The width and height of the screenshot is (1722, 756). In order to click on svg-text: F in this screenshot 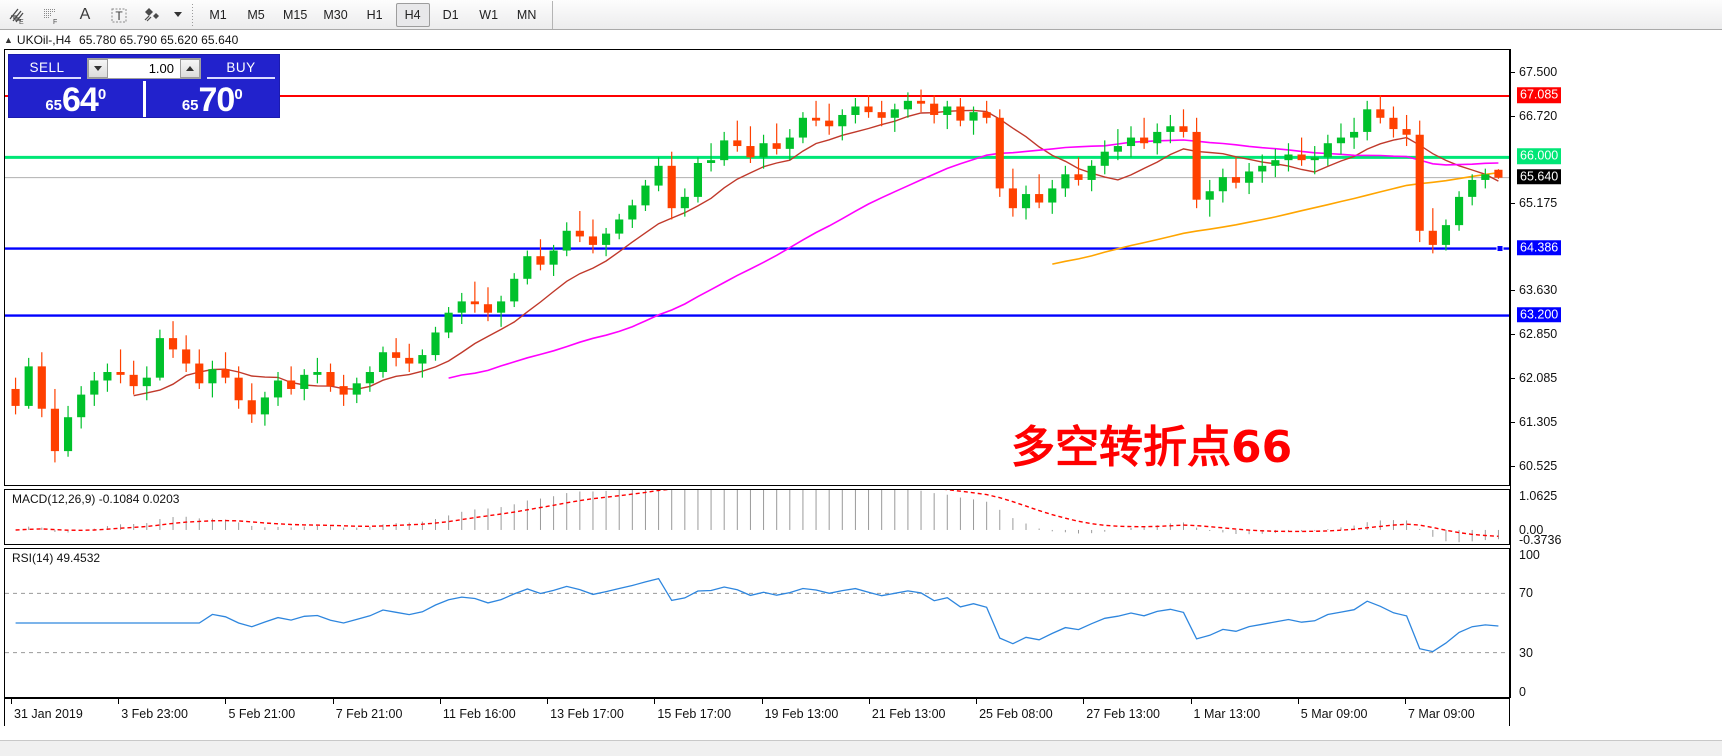, I will do `click(55, 22)`.